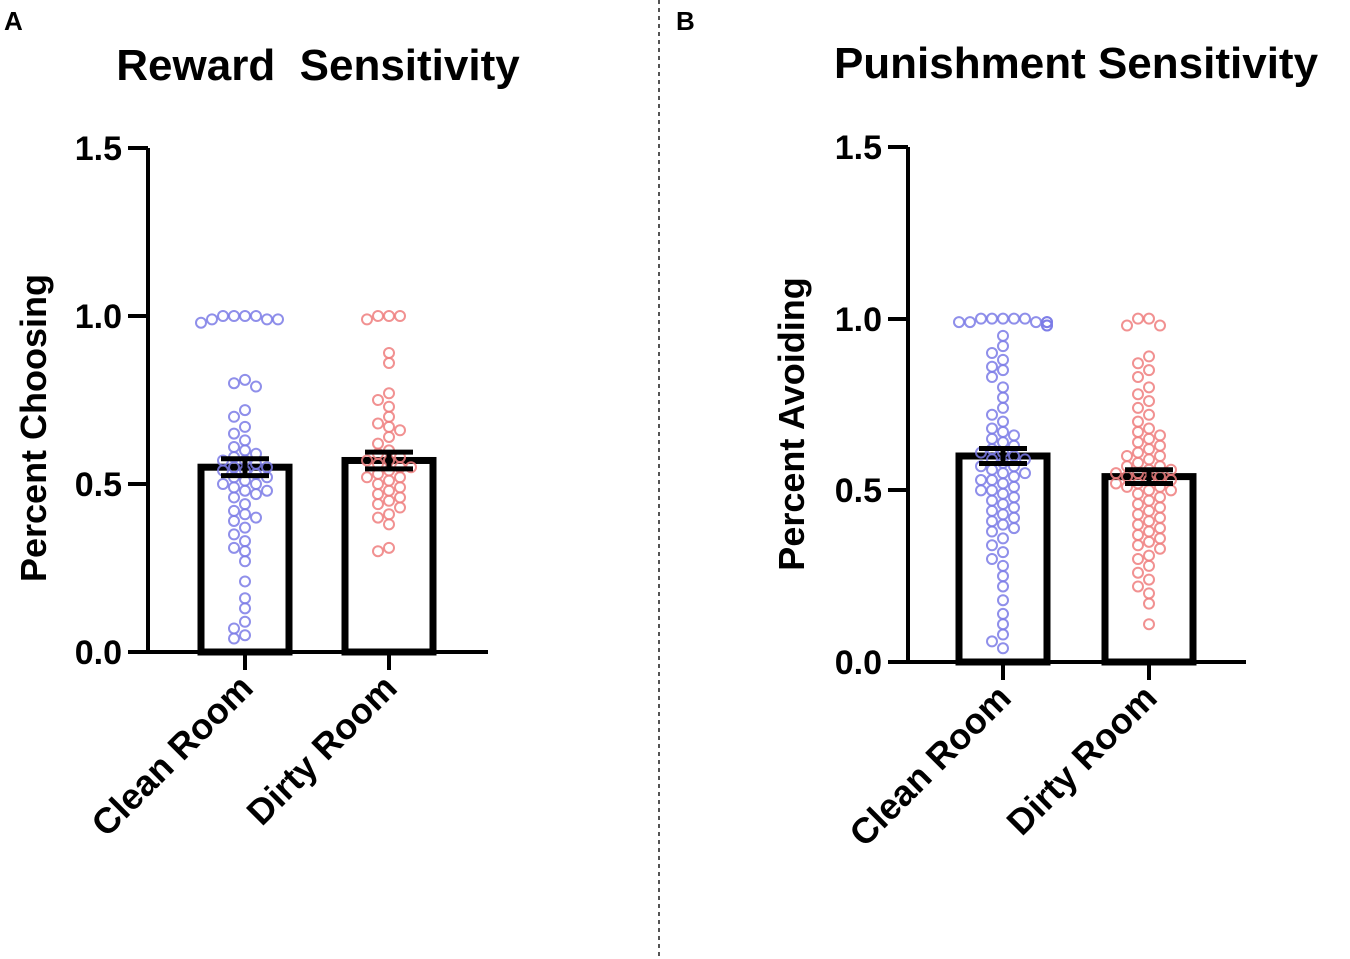 This screenshot has height=959, width=1350. Describe the element at coordinates (321, 750) in the screenshot. I see `category-label-dirty-room: Dirty Room` at that location.